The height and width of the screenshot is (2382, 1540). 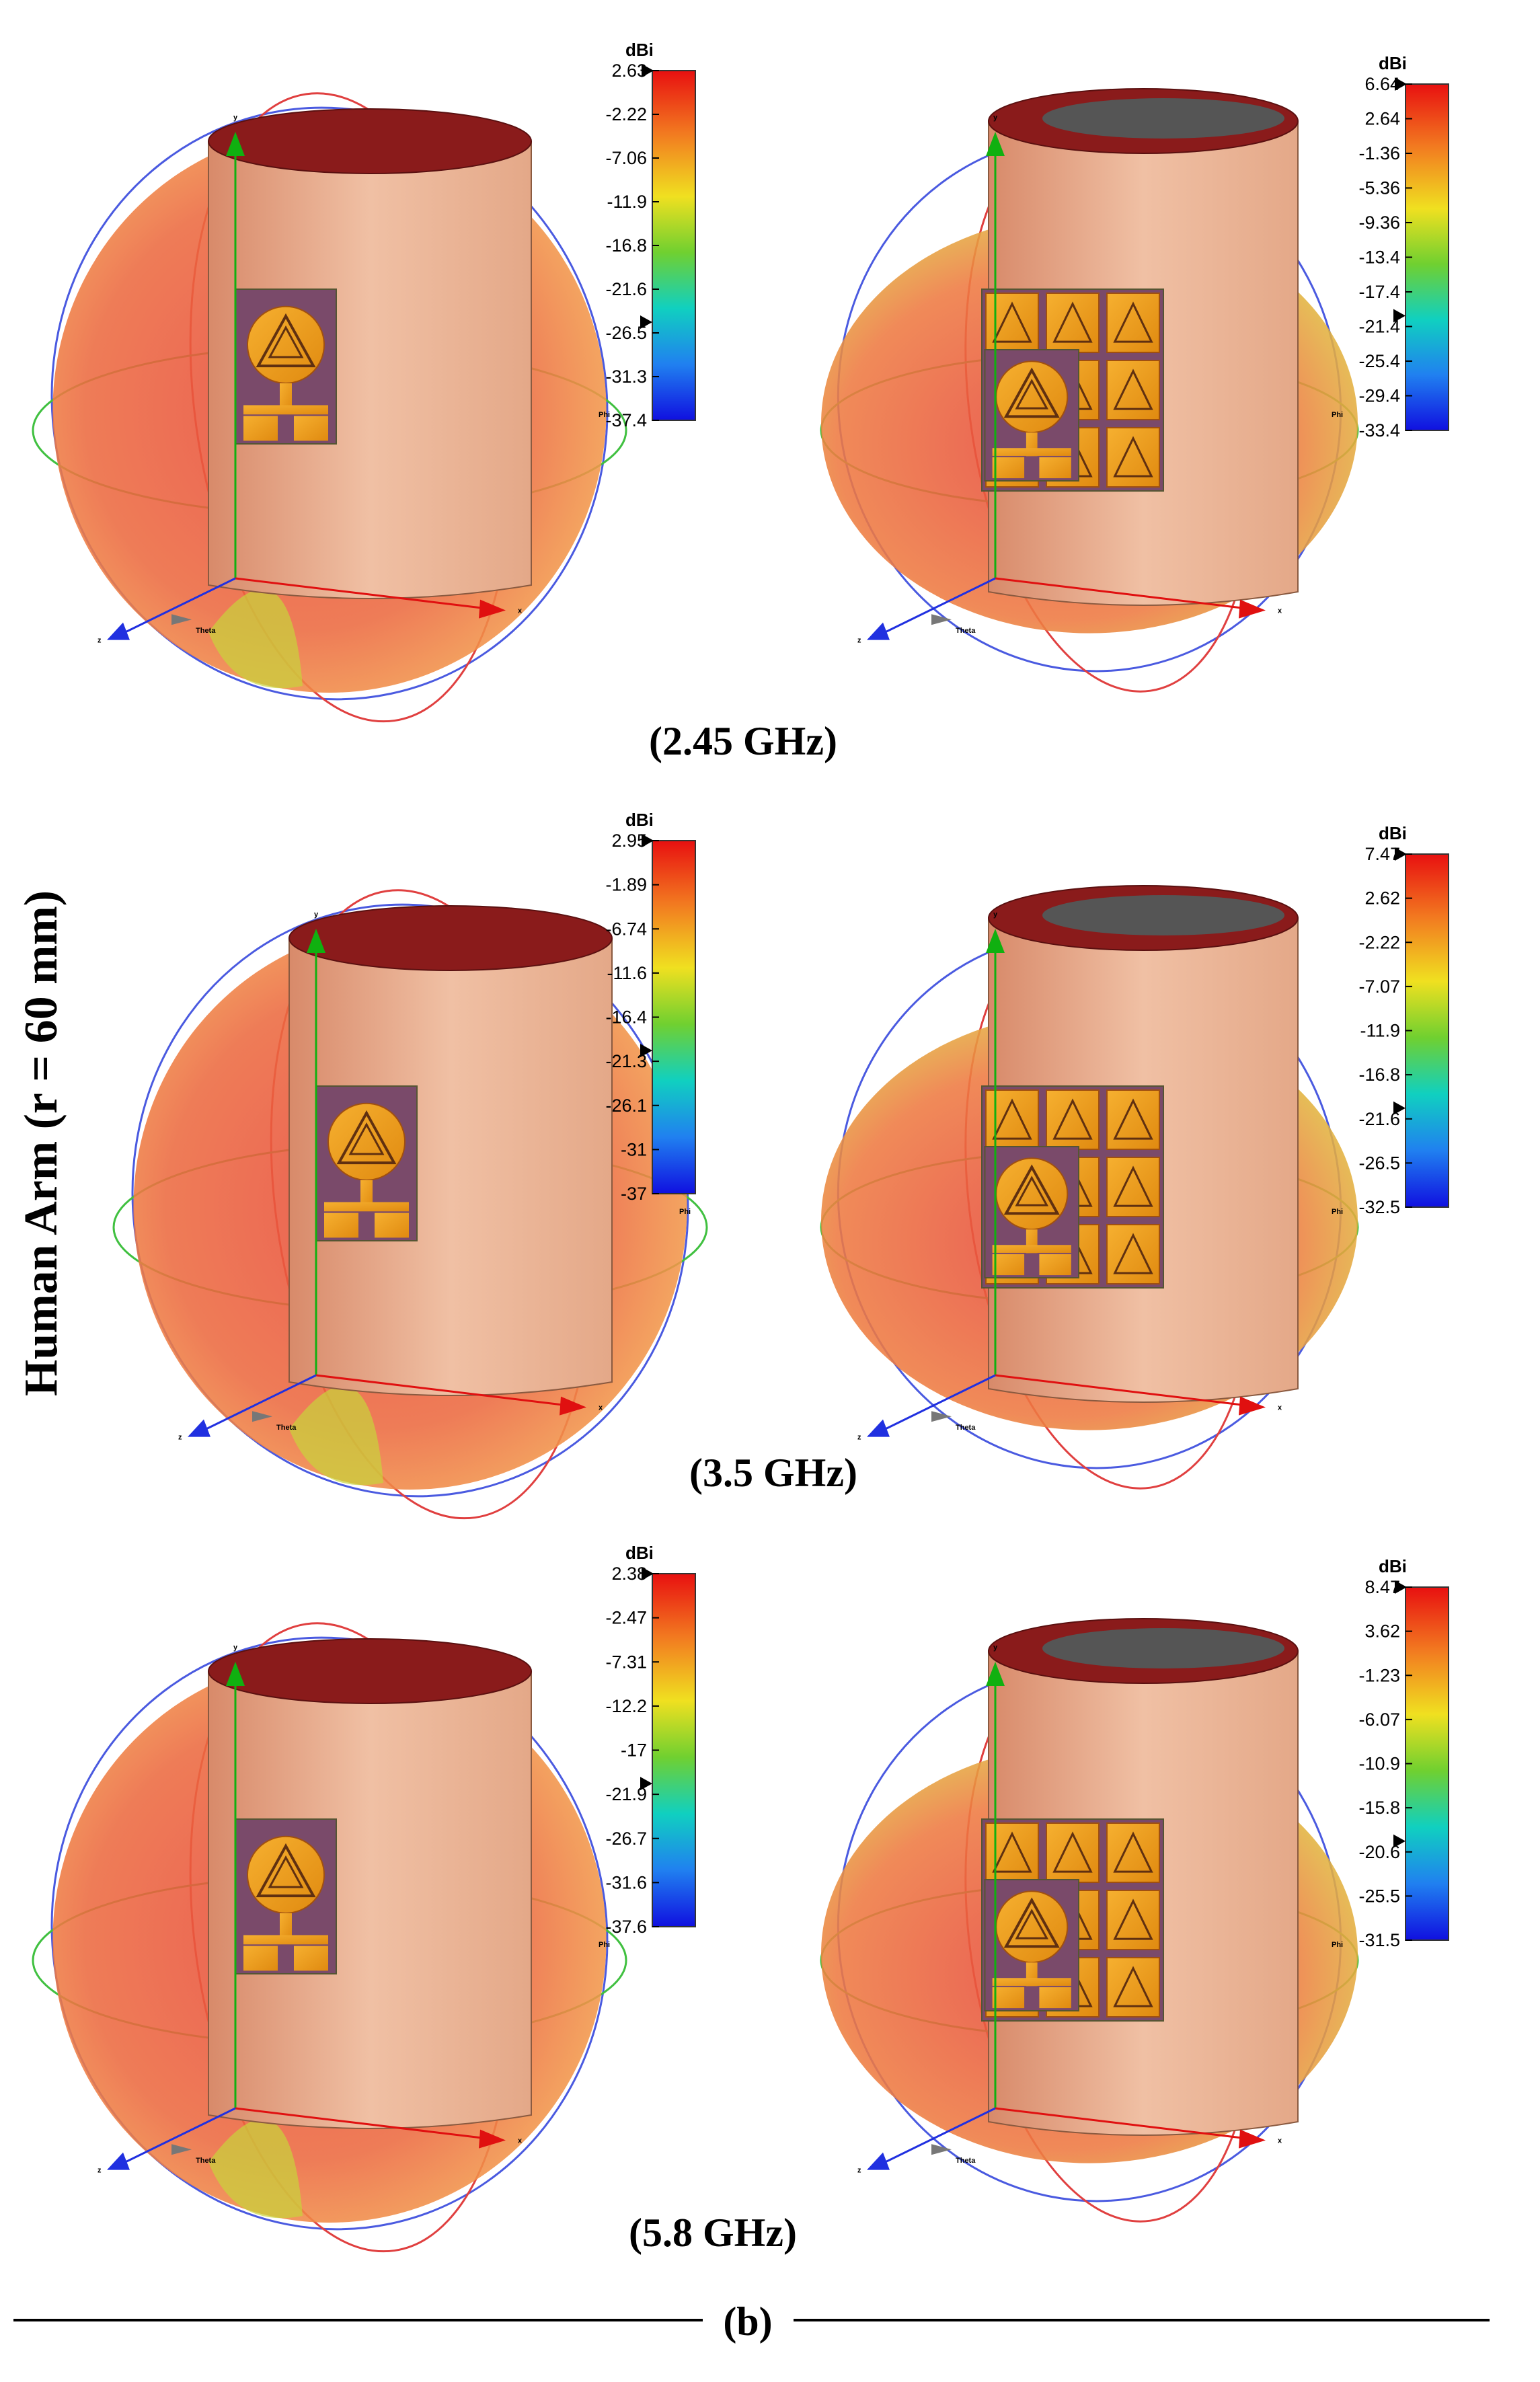 What do you see at coordinates (1379, 292) in the screenshot?
I see `colorbar-tick-label: -17.4` at bounding box center [1379, 292].